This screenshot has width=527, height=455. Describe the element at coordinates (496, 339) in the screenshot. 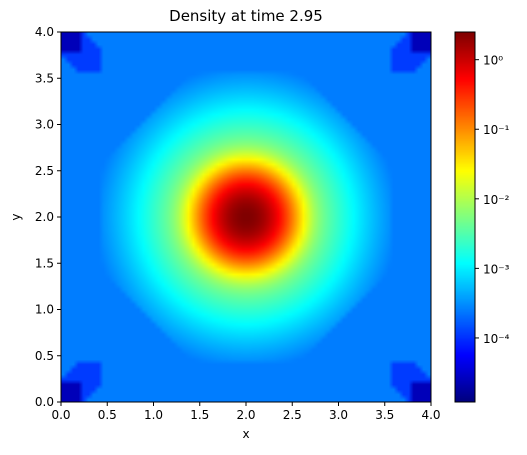

I see `colorbar-tick-label: 10⁻⁴` at that location.